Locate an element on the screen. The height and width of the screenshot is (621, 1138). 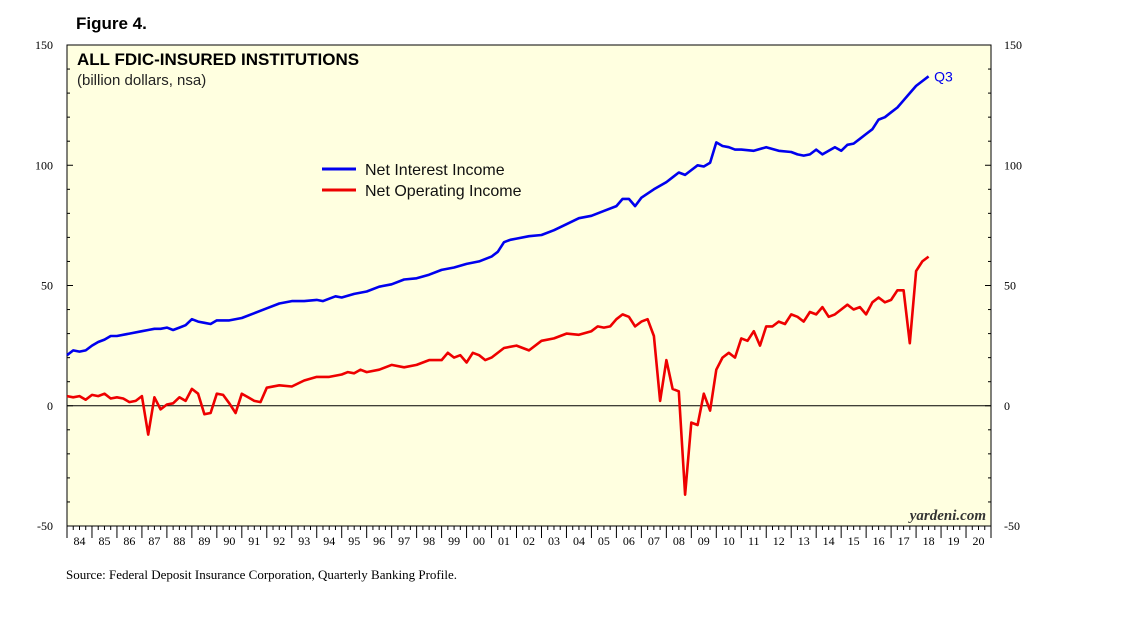
figure-label: Figure 4. is located at coordinates (111, 23).